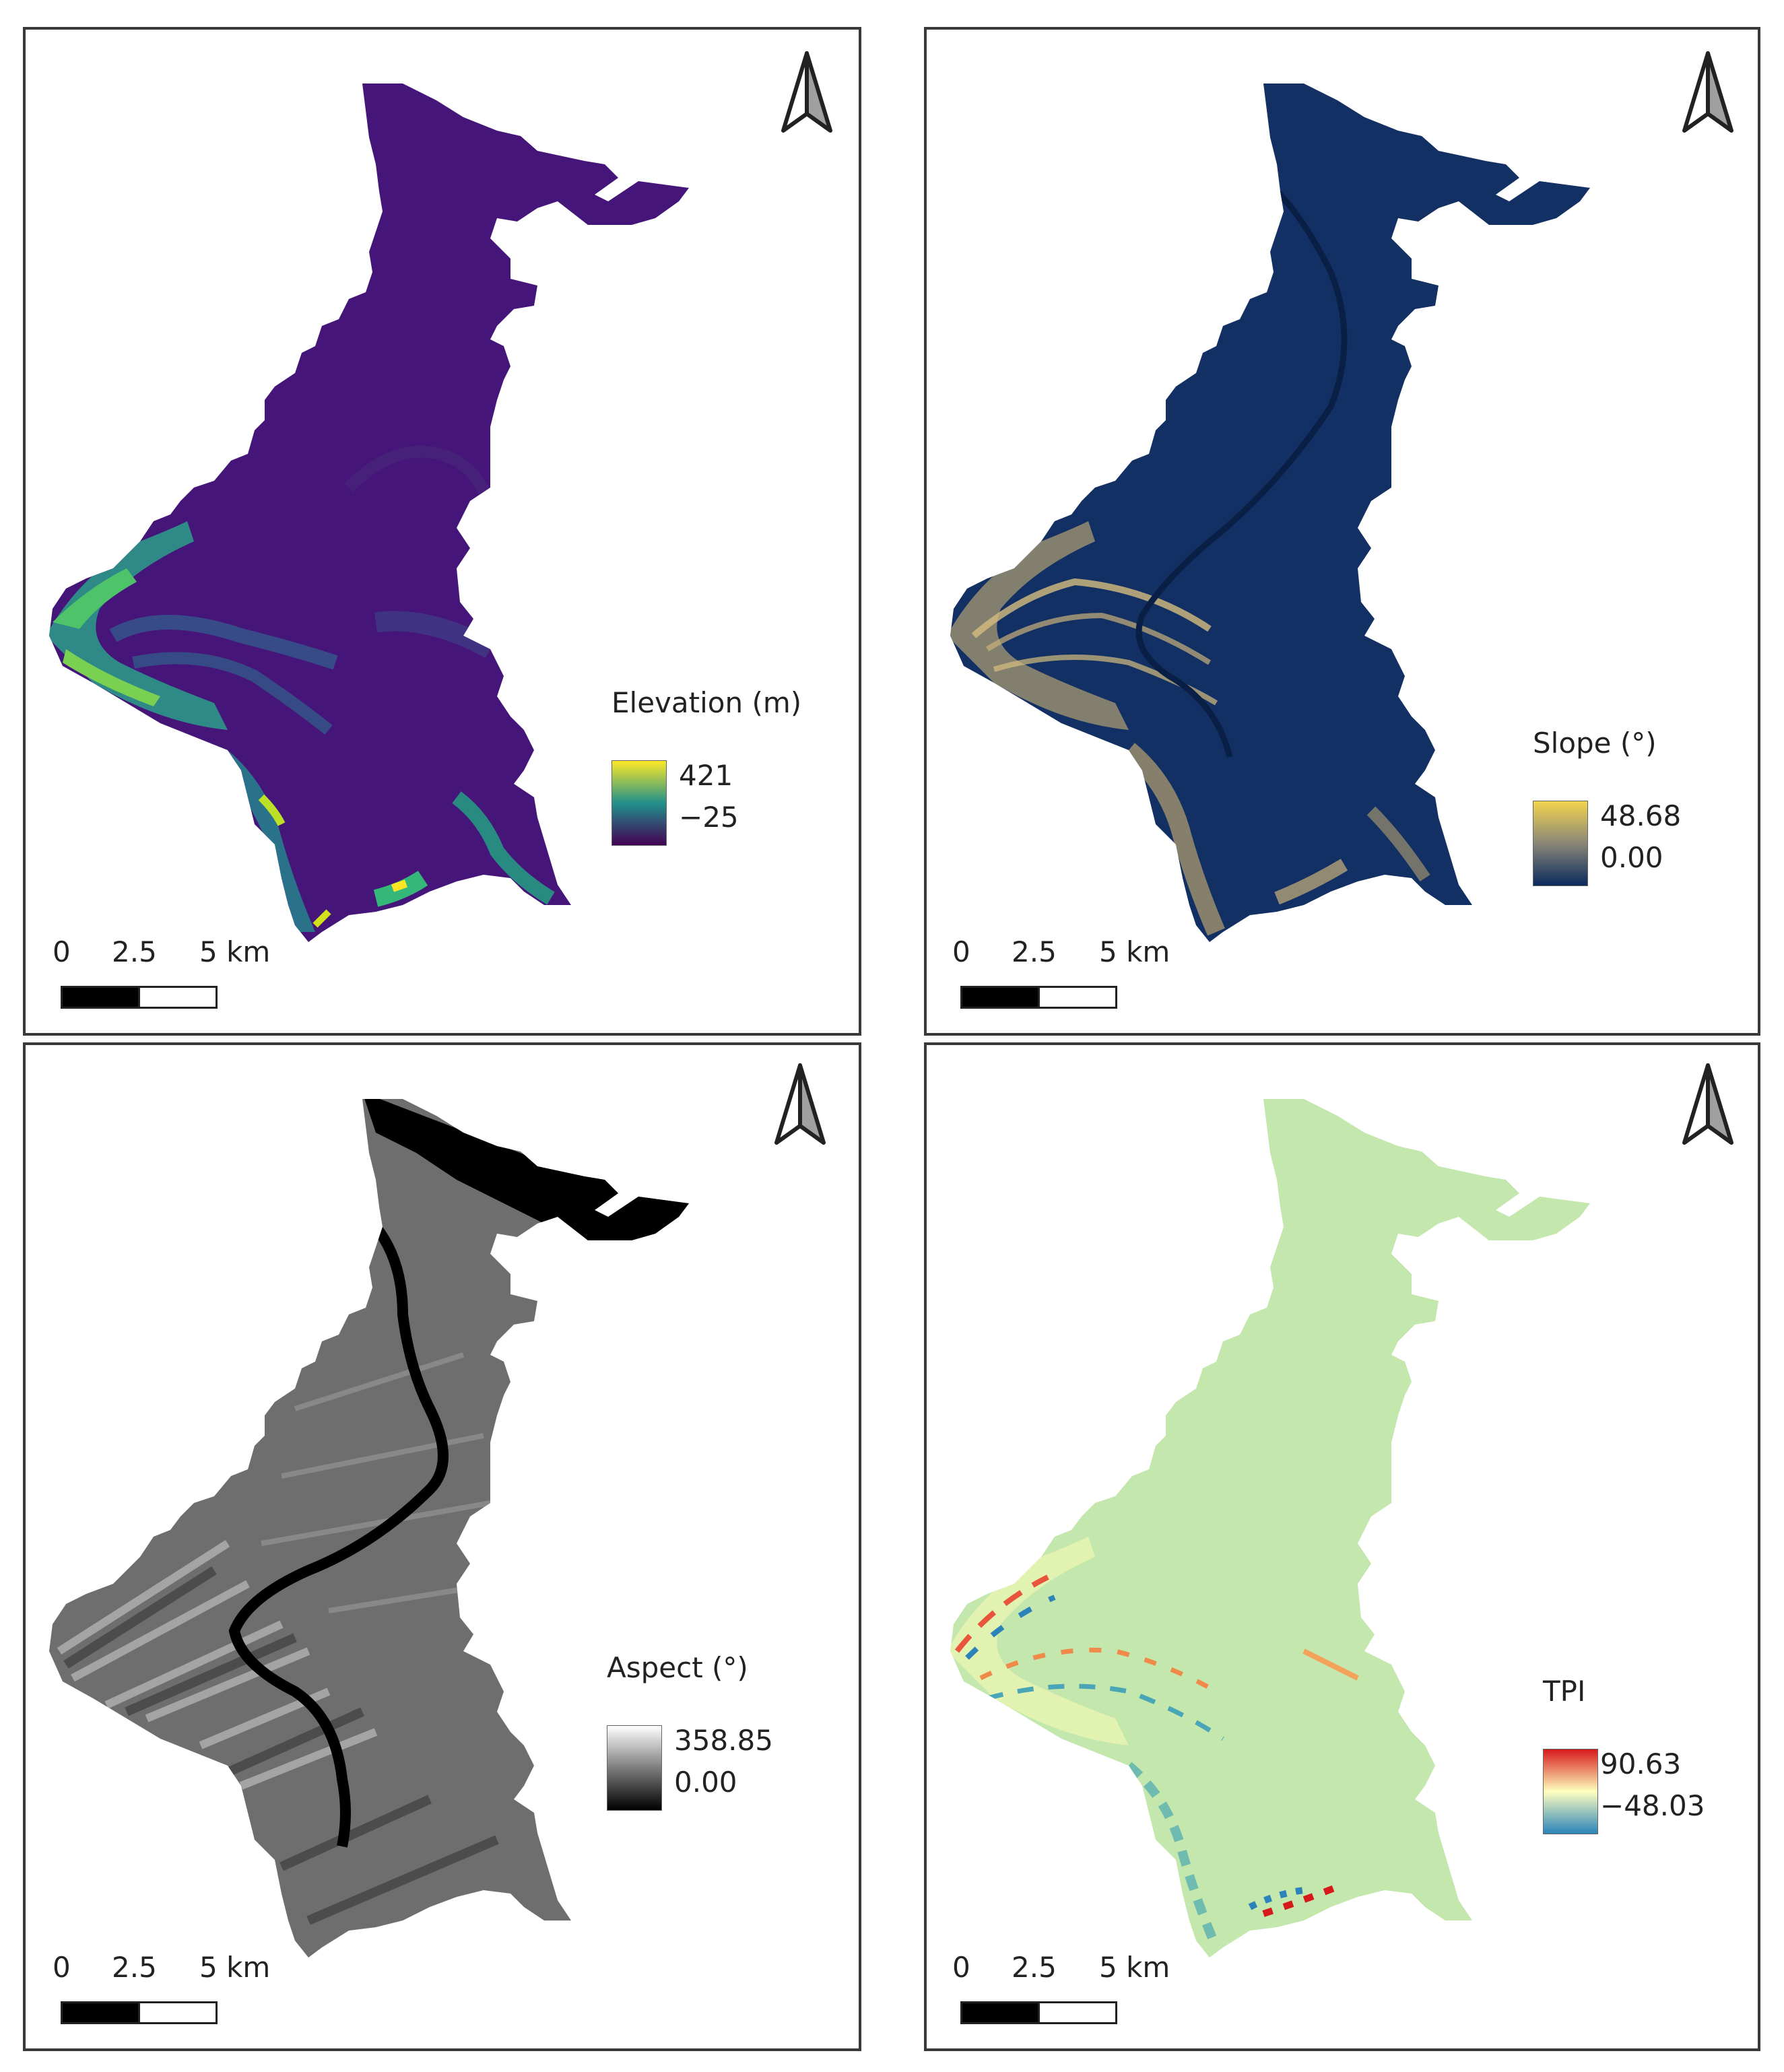  Describe the element at coordinates (677, 1667) in the screenshot. I see `legend-title: Aspect (°)` at that location.